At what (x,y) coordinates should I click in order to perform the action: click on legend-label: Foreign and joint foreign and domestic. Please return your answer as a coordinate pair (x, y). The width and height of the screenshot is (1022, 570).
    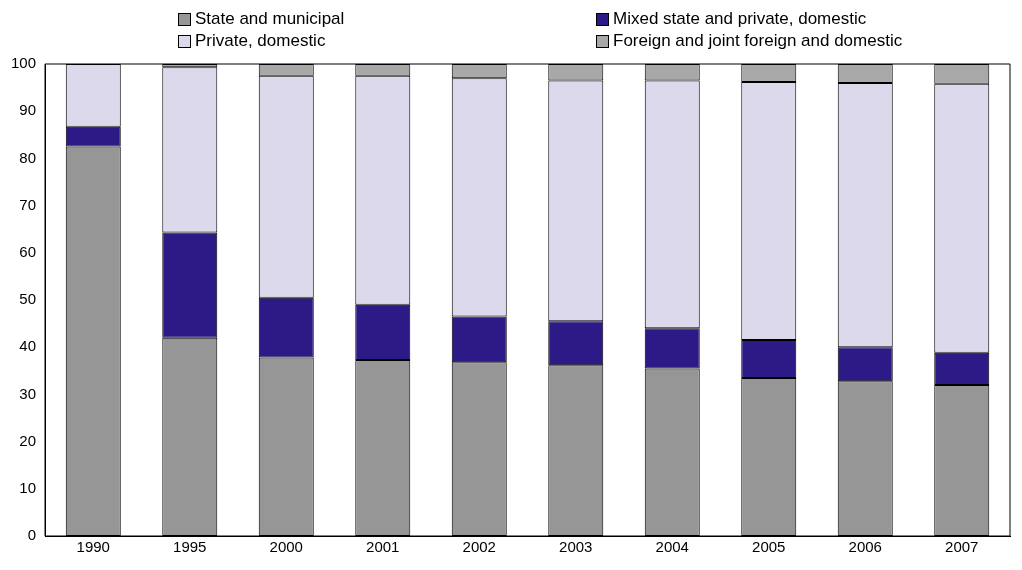
    Looking at the image, I should click on (758, 41).